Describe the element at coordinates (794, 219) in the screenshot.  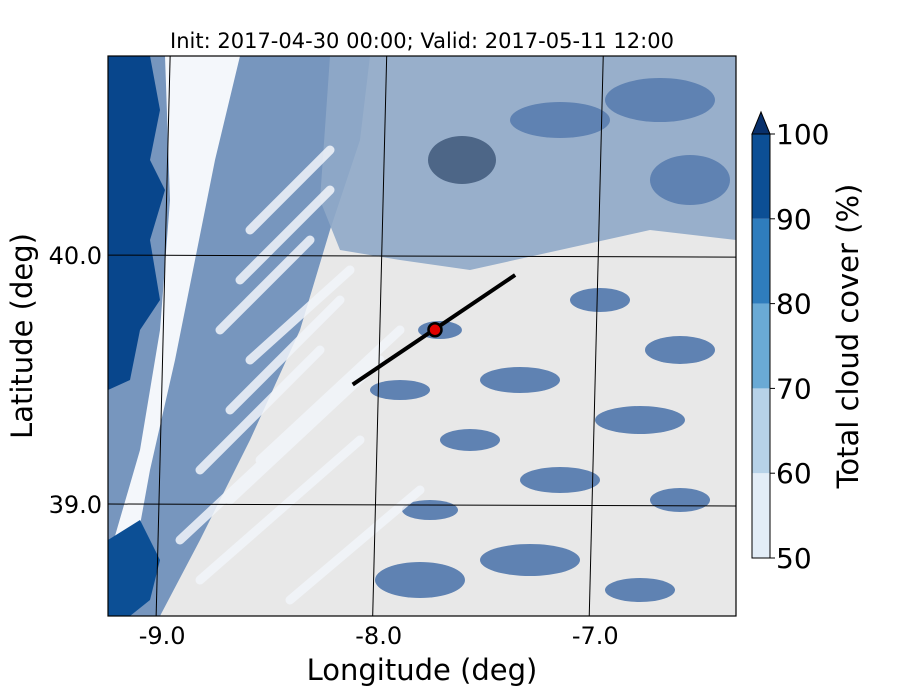
I see `colorbar-tick-label: 90` at that location.